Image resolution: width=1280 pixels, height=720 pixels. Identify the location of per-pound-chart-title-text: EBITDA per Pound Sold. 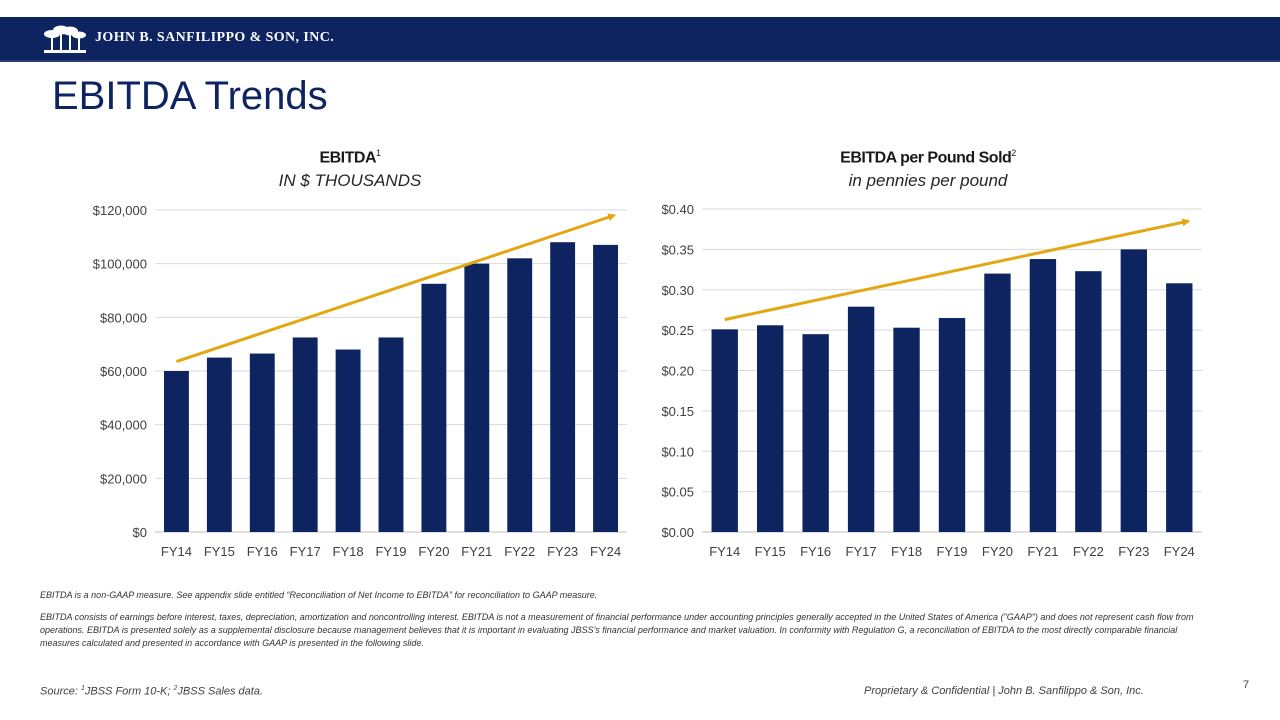
(926, 158).